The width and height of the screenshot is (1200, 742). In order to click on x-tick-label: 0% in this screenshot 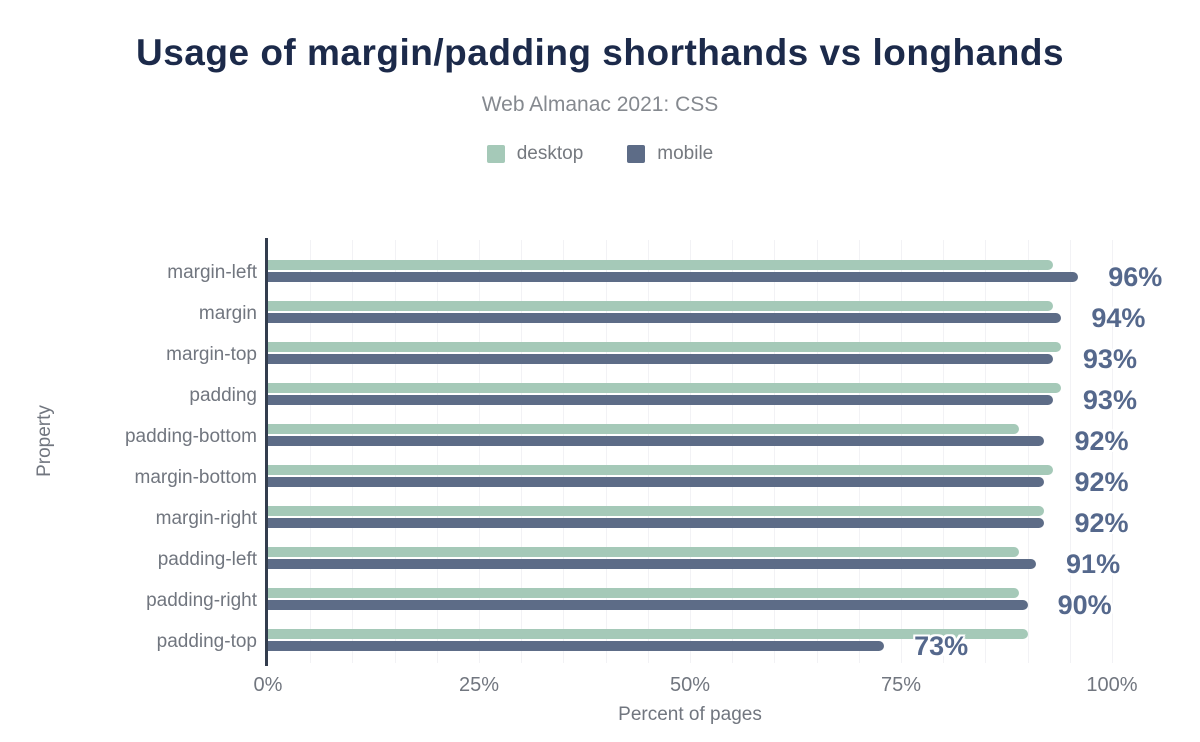, I will do `click(268, 685)`.